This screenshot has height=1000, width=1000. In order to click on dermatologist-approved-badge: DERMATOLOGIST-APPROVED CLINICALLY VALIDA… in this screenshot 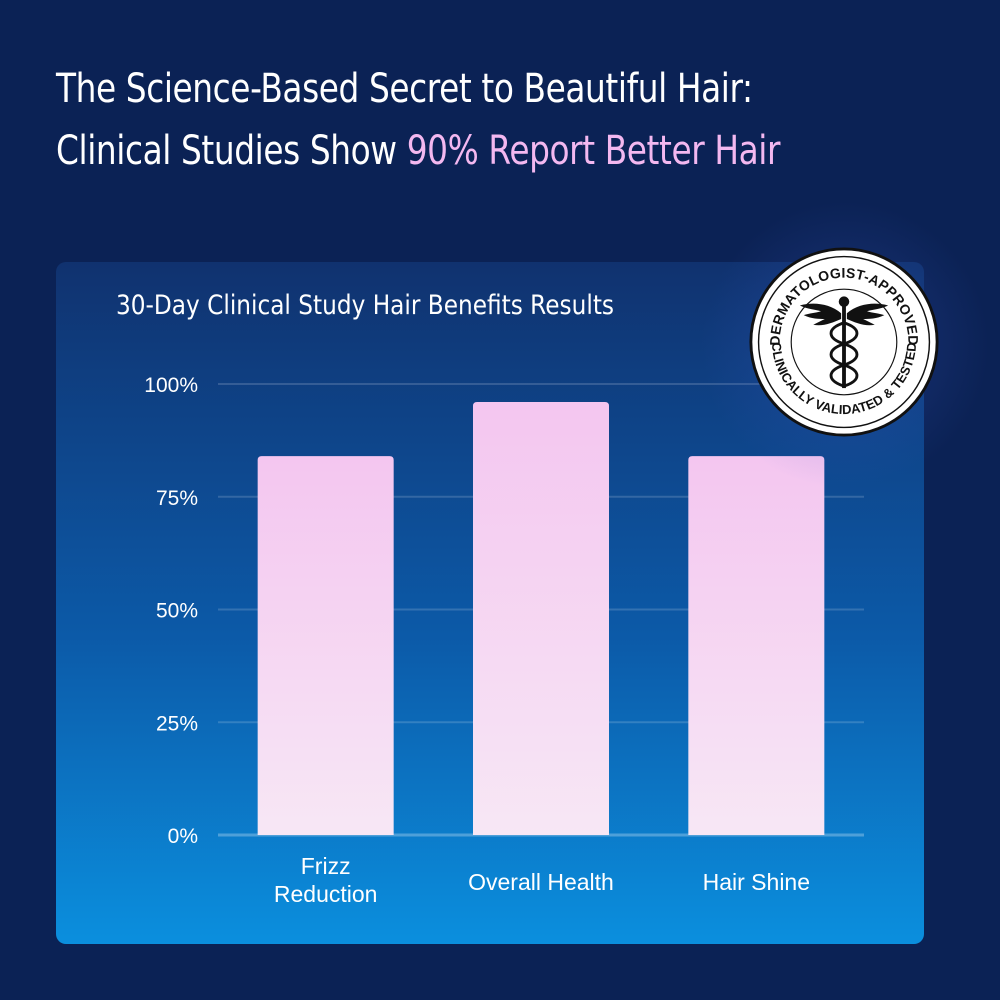, I will do `click(844, 342)`.